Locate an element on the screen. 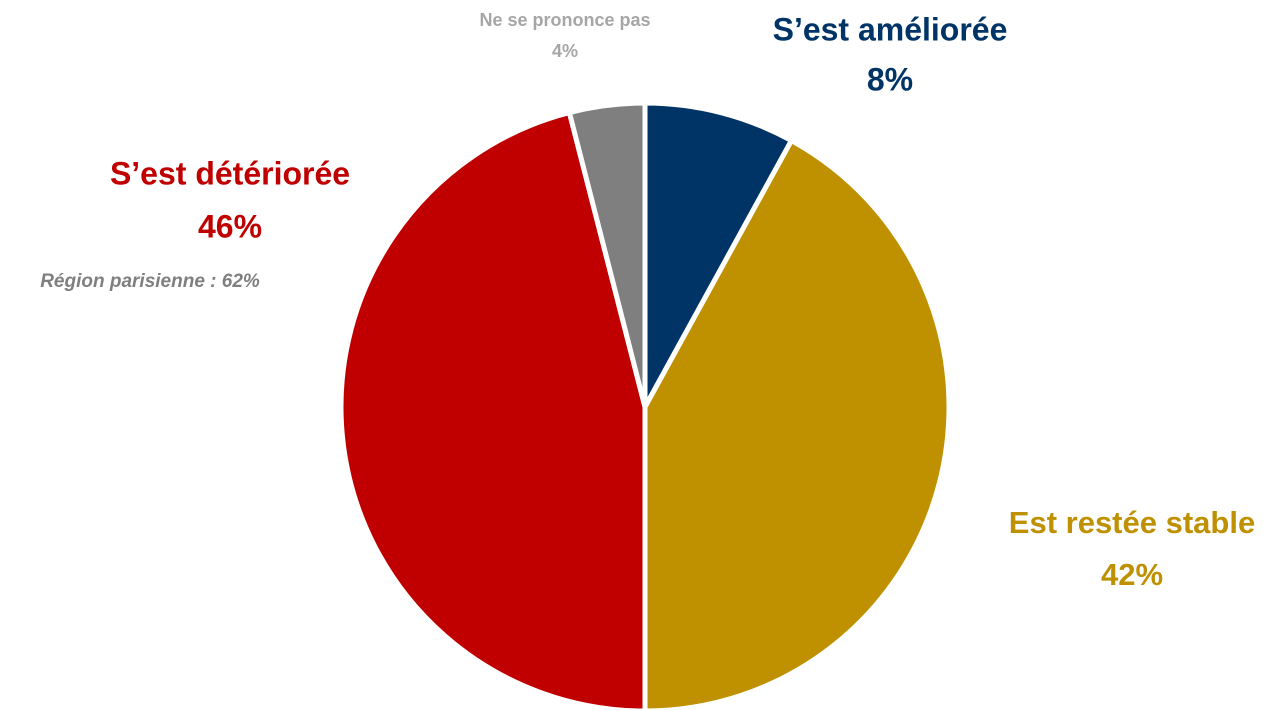 The height and width of the screenshot is (710, 1279). slice-label: Est restée stable is located at coordinates (1132, 522).